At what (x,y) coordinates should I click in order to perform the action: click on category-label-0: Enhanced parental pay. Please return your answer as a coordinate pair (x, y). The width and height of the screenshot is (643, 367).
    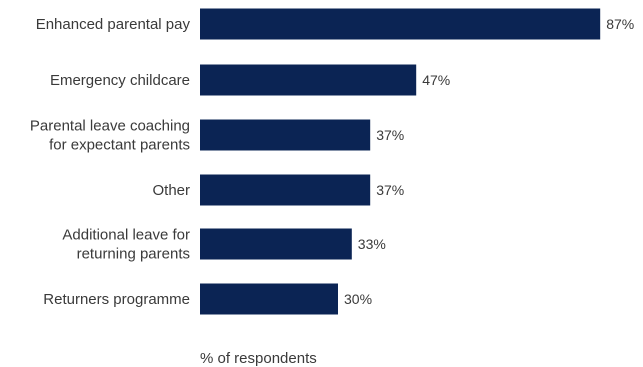
    Looking at the image, I should click on (113, 24).